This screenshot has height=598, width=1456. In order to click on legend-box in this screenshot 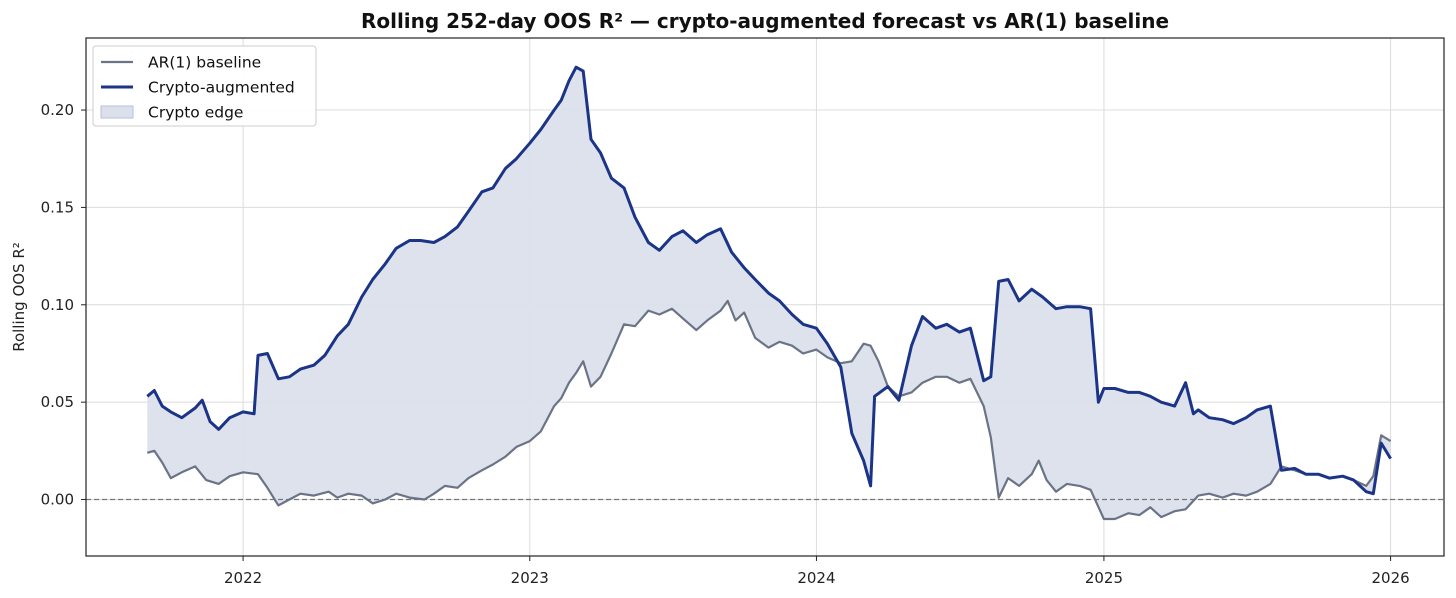, I will do `click(204, 86)`.